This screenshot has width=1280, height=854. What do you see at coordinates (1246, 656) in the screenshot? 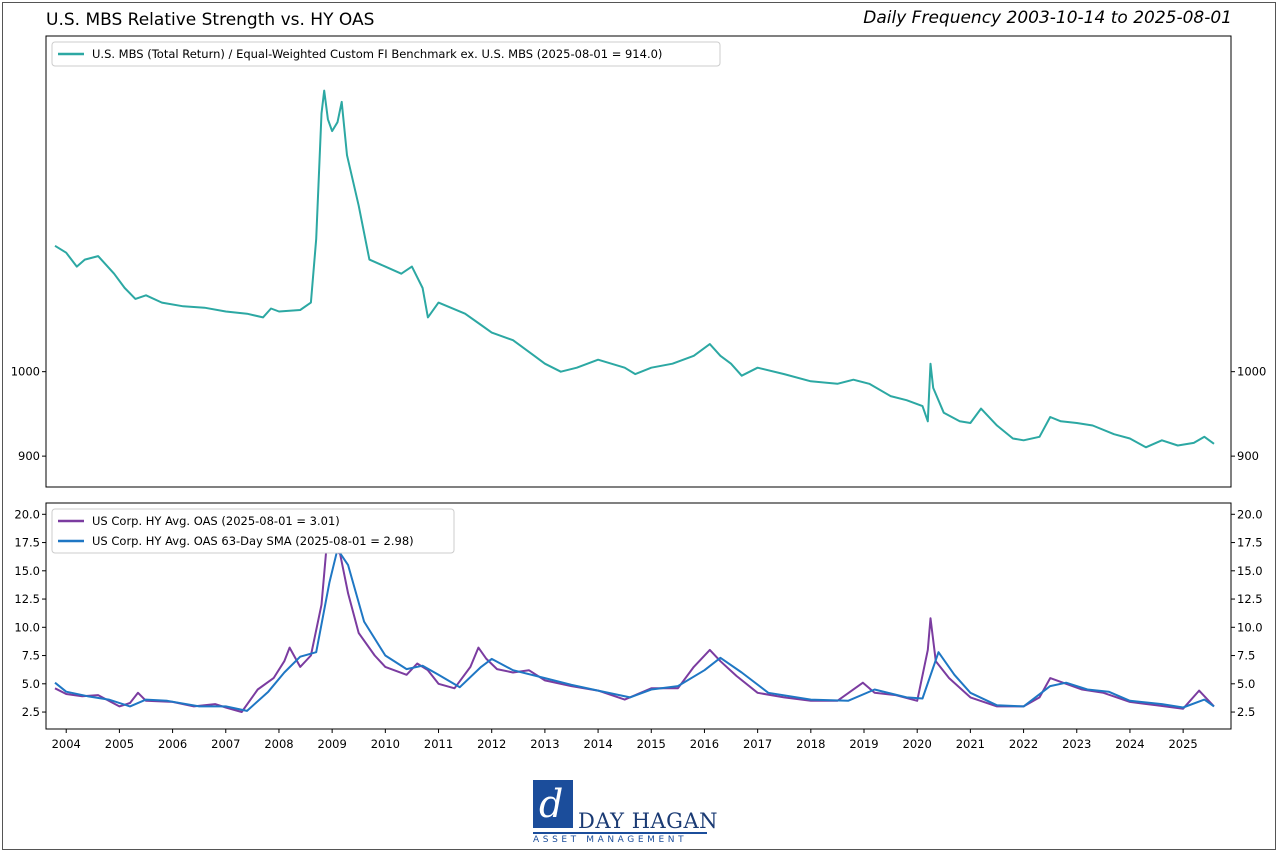
I see `bottom-ytick-label-right: 7.5` at bounding box center [1246, 656].